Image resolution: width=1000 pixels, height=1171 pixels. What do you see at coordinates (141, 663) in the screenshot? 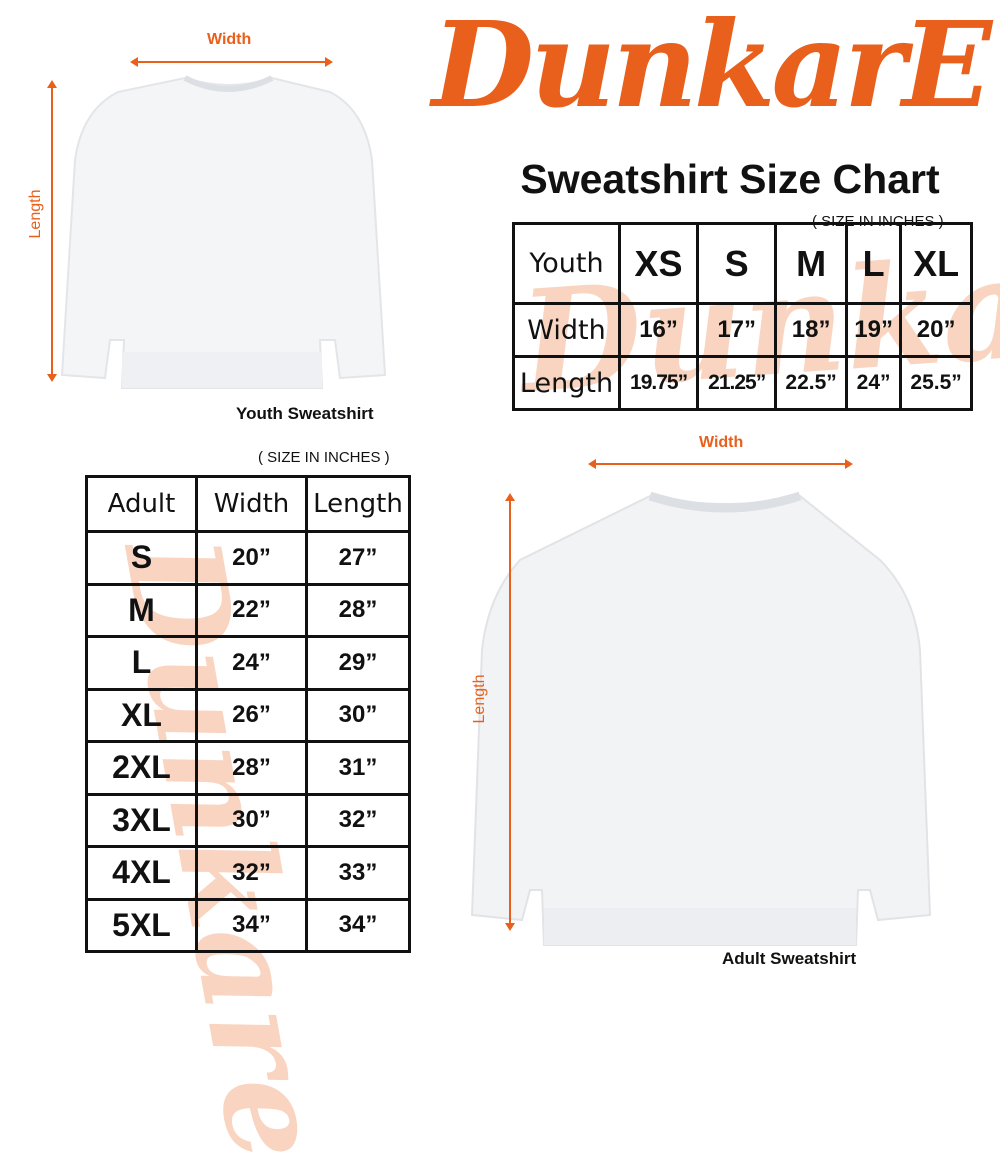
I see `size-label: L` at bounding box center [141, 663].